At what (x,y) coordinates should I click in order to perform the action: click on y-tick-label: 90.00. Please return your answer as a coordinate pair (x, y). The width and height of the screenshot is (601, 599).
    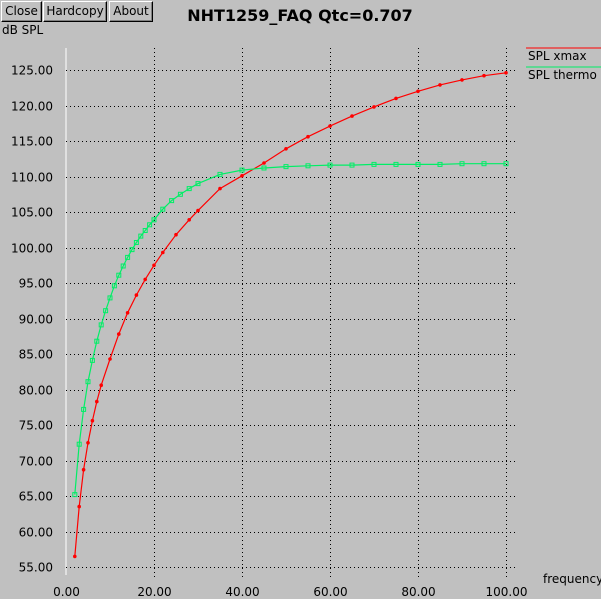
    Looking at the image, I should click on (36, 320).